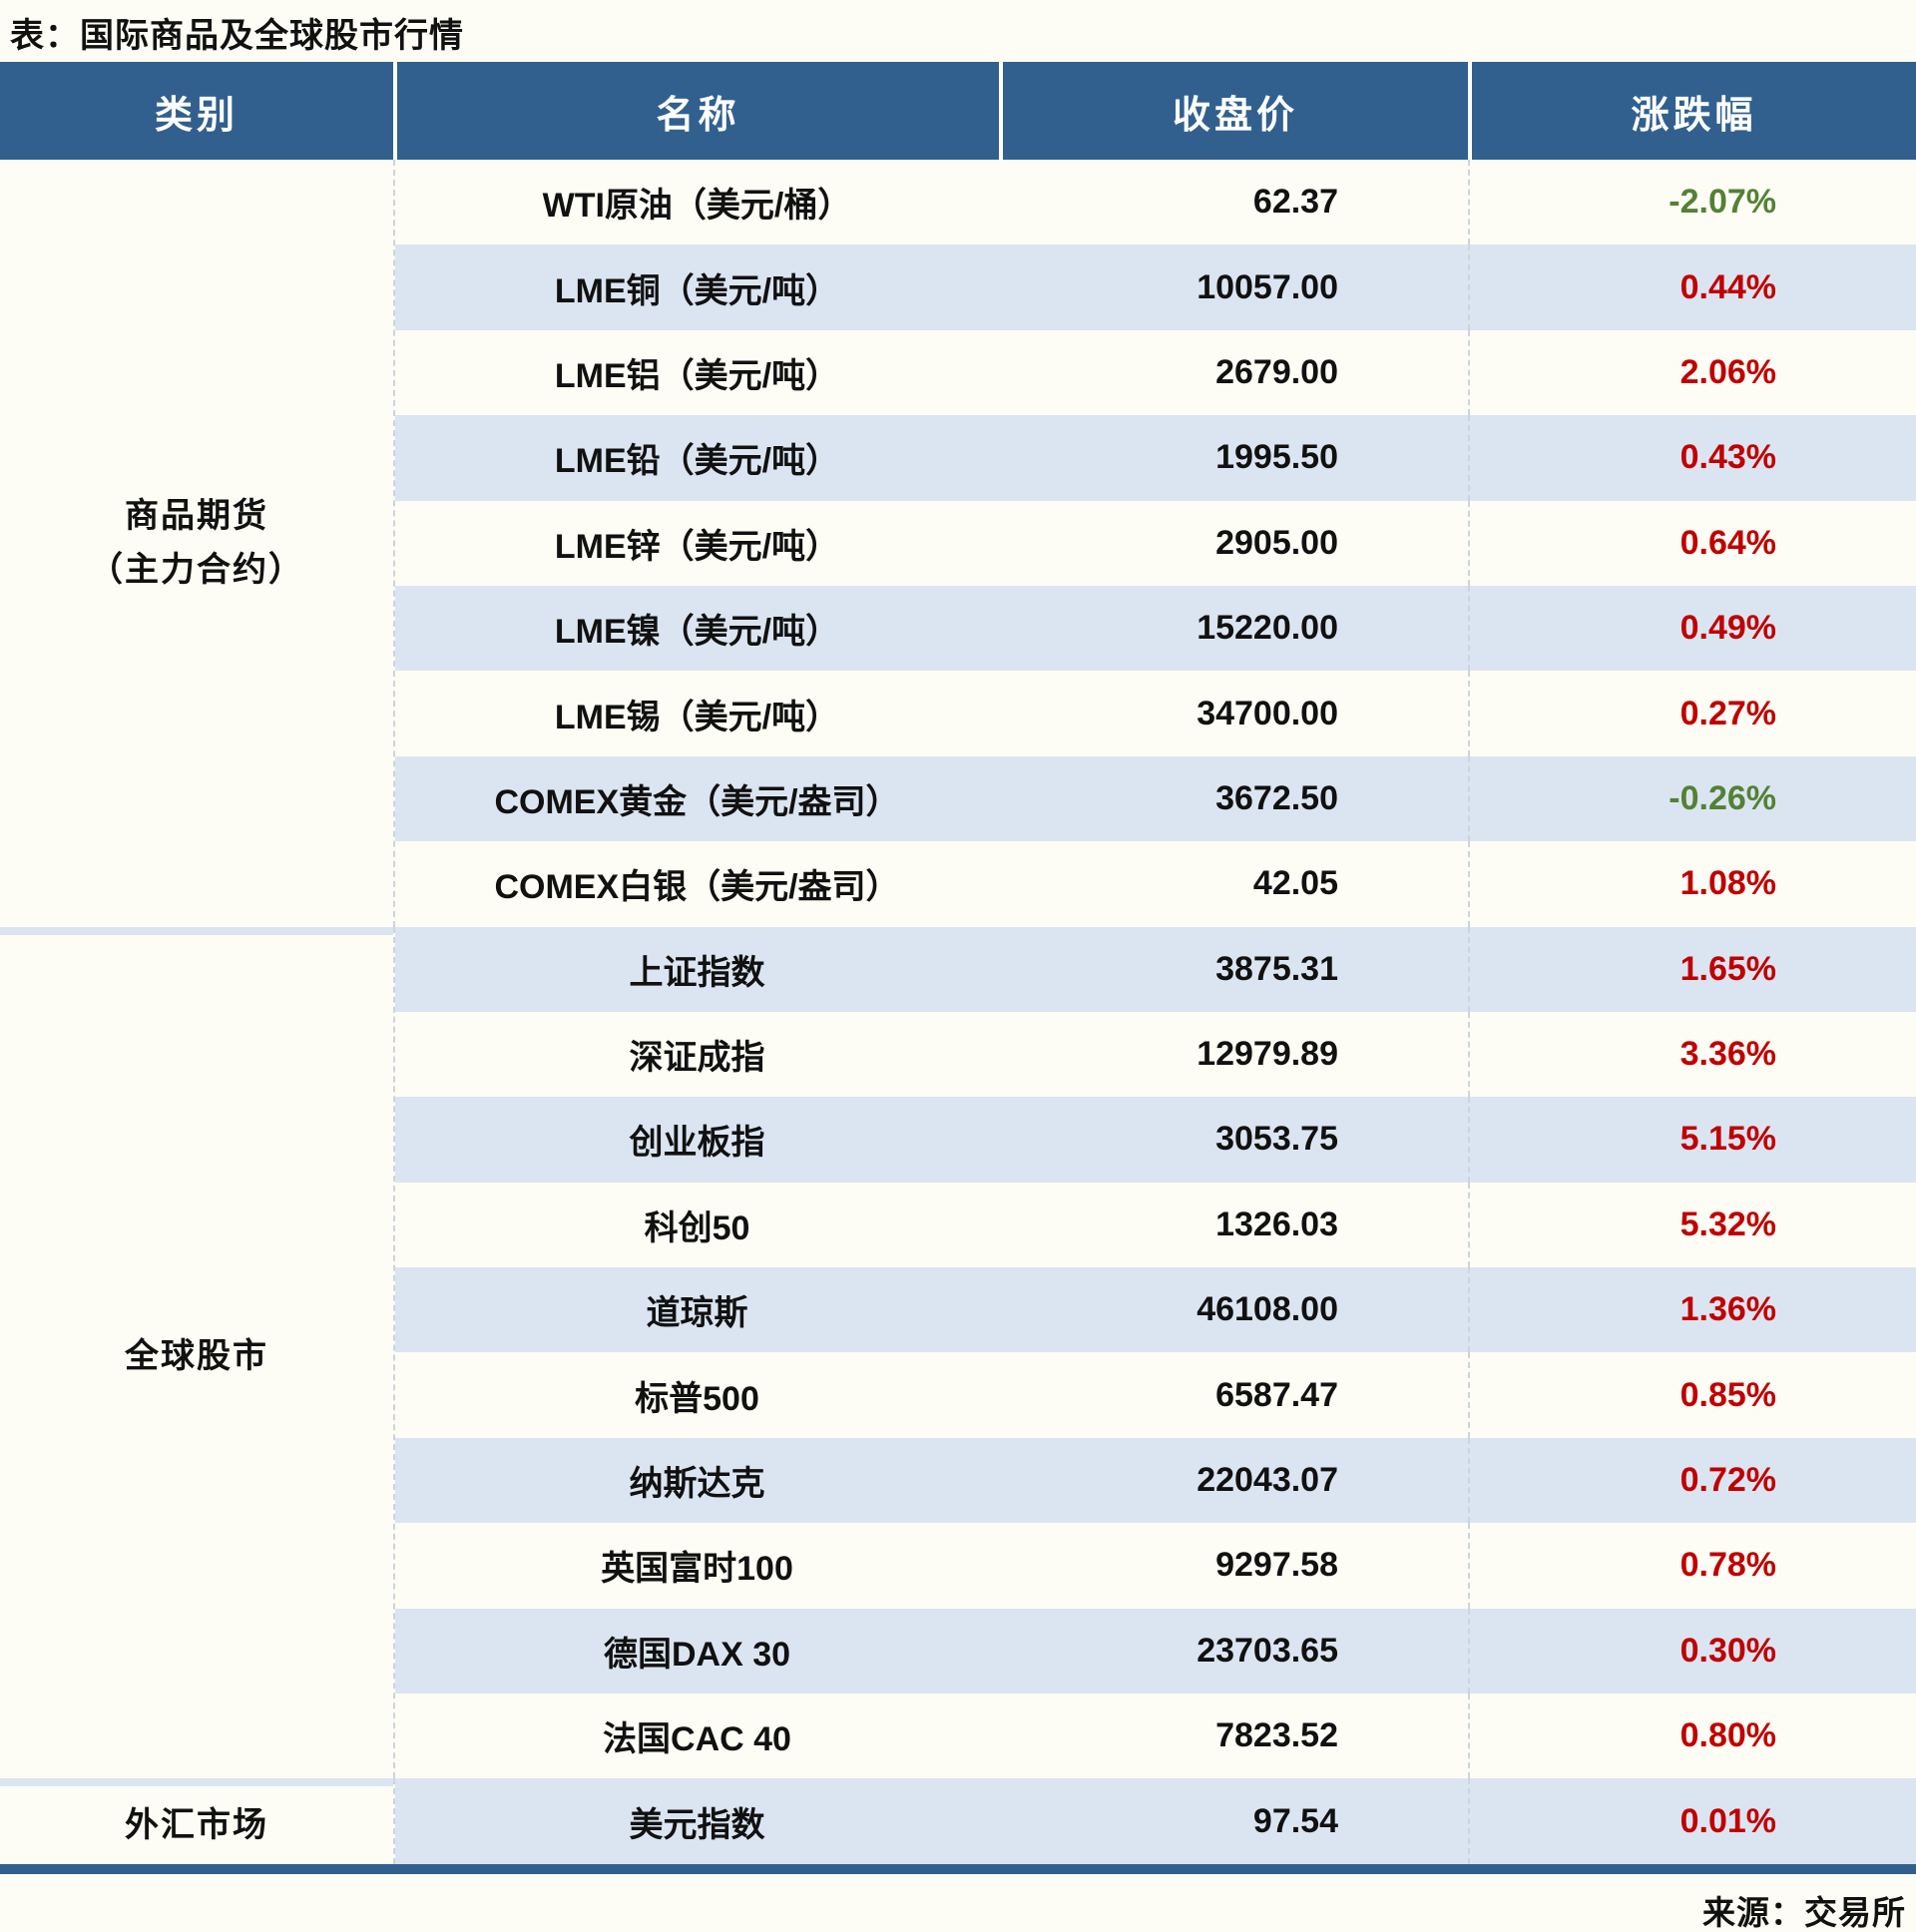 This screenshot has width=1916, height=1932. What do you see at coordinates (697, 1824) in the screenshot?
I see `instrument-name: 美元指数` at bounding box center [697, 1824].